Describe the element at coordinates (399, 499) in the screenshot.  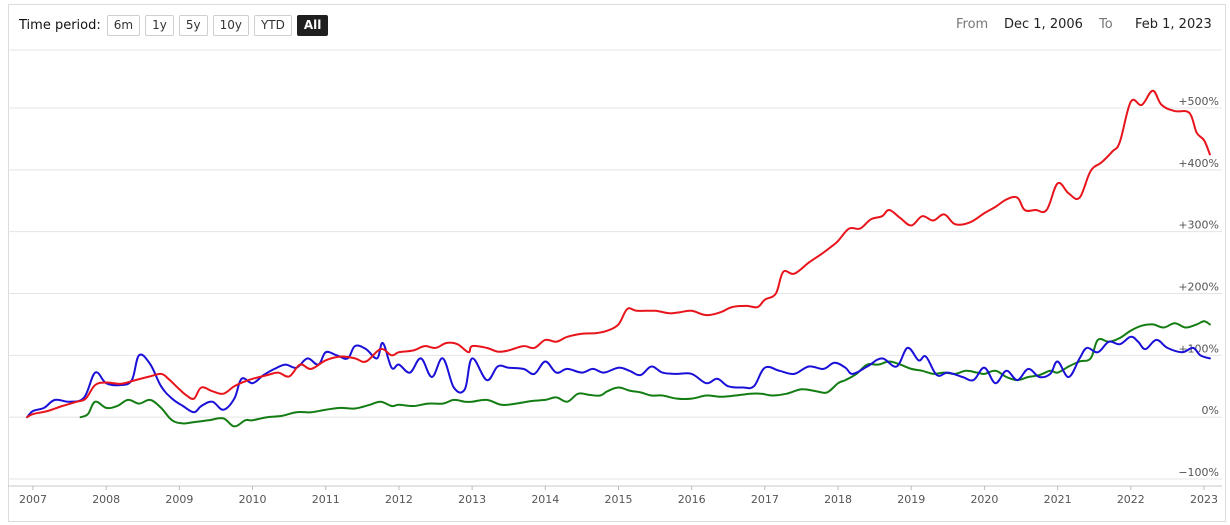
I see `x-tick-label: 2012` at that location.